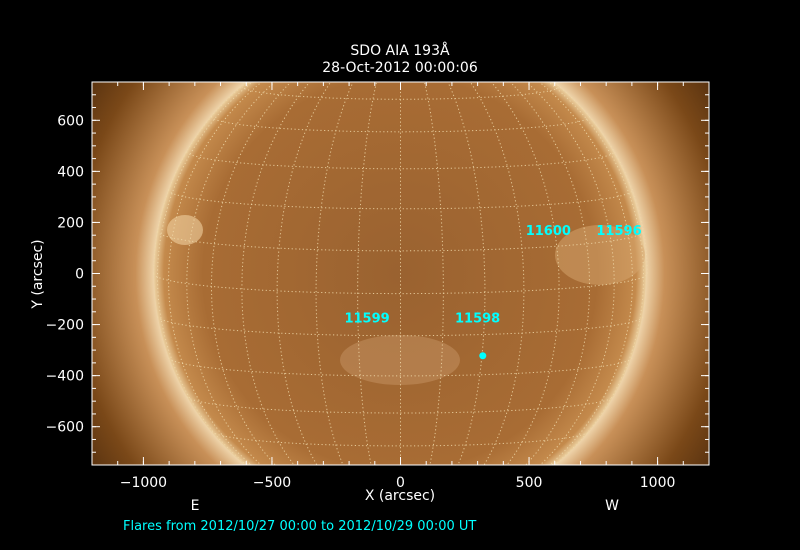 The height and width of the screenshot is (550, 800). Describe the element at coordinates (79, 275) in the screenshot. I see `y-tick-label: 0` at that location.